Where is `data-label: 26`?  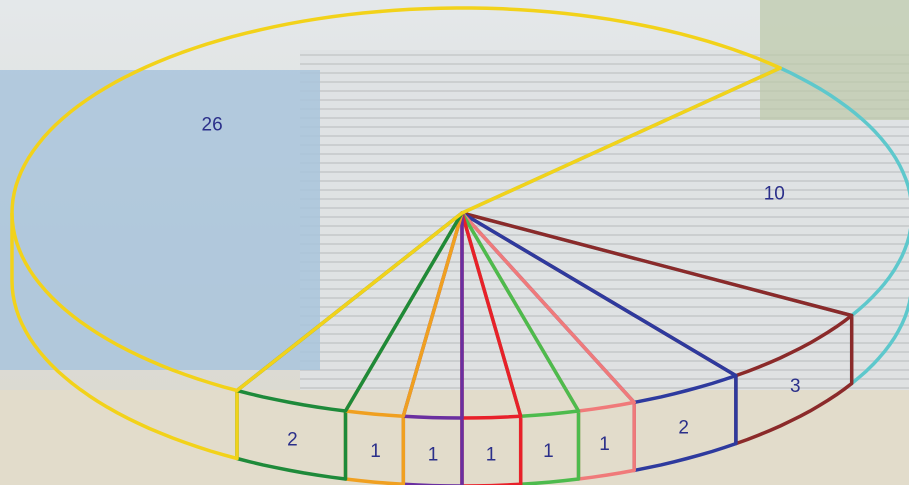 data-label: 26 is located at coordinates (212, 125).